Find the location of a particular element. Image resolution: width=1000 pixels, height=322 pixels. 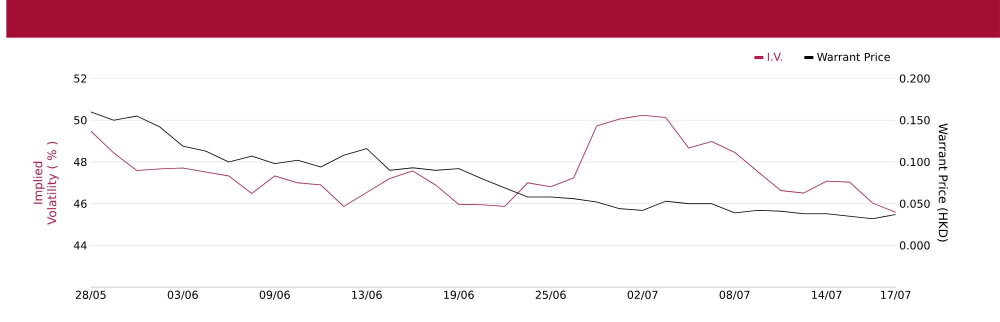

x-tick-label: 08/07 is located at coordinates (735, 295).